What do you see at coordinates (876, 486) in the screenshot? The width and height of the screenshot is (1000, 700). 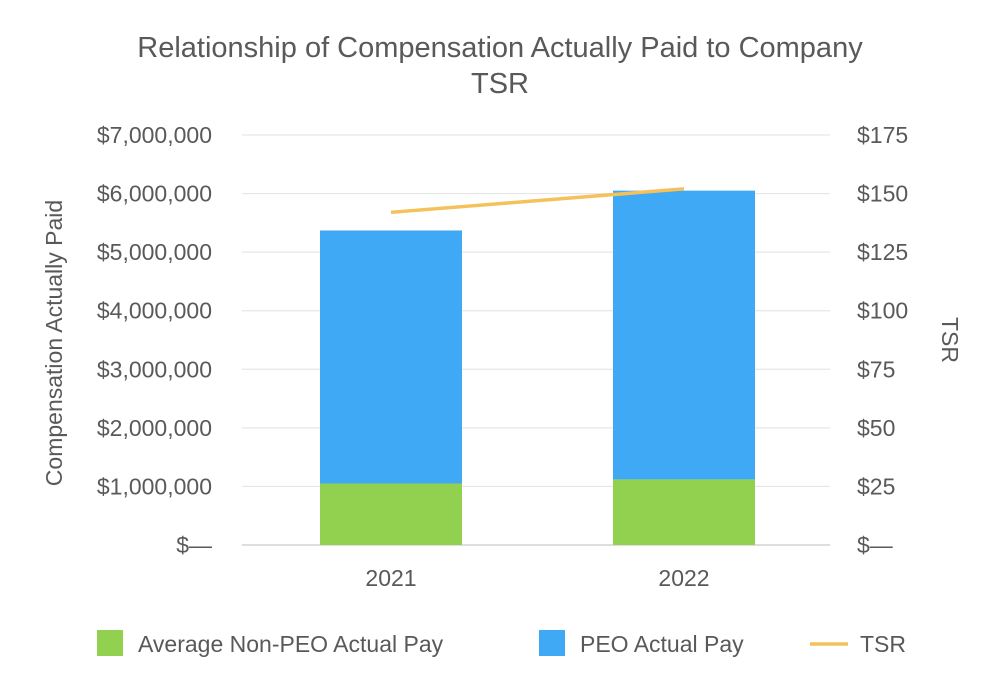 I see `right-tick-label: $25` at bounding box center [876, 486].